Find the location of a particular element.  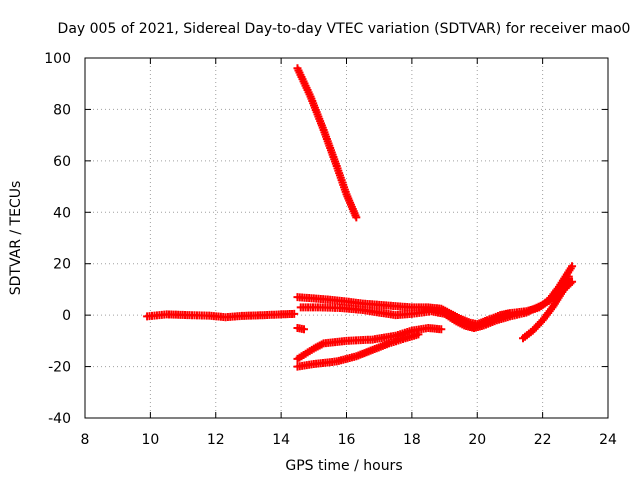

x-tick-label: 24 is located at coordinates (608, 440).